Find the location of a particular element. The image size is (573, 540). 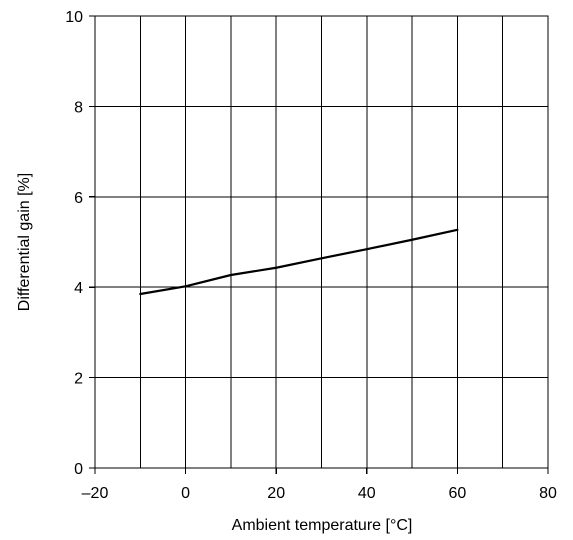

x-tick-label: 60 is located at coordinates (458, 493).